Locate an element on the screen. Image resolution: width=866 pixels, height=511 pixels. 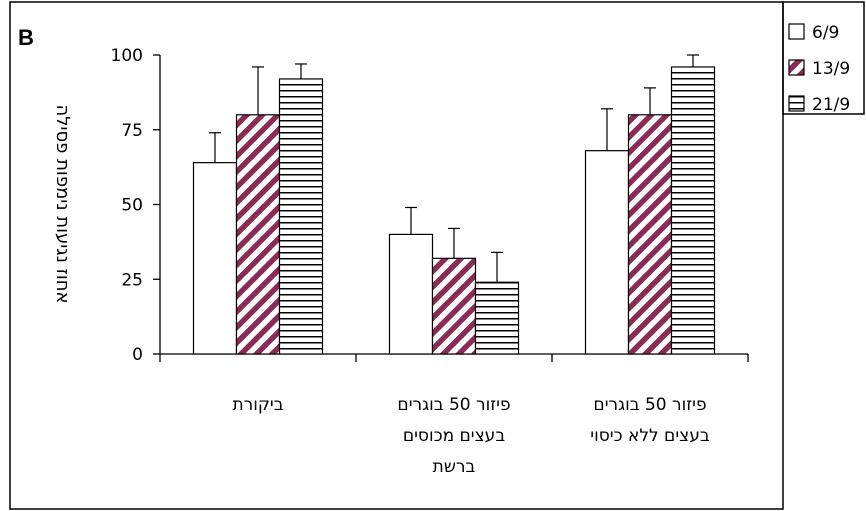
y-axis-title: אחוז נגיעות נימפות פסילה is located at coordinates (62, 203).